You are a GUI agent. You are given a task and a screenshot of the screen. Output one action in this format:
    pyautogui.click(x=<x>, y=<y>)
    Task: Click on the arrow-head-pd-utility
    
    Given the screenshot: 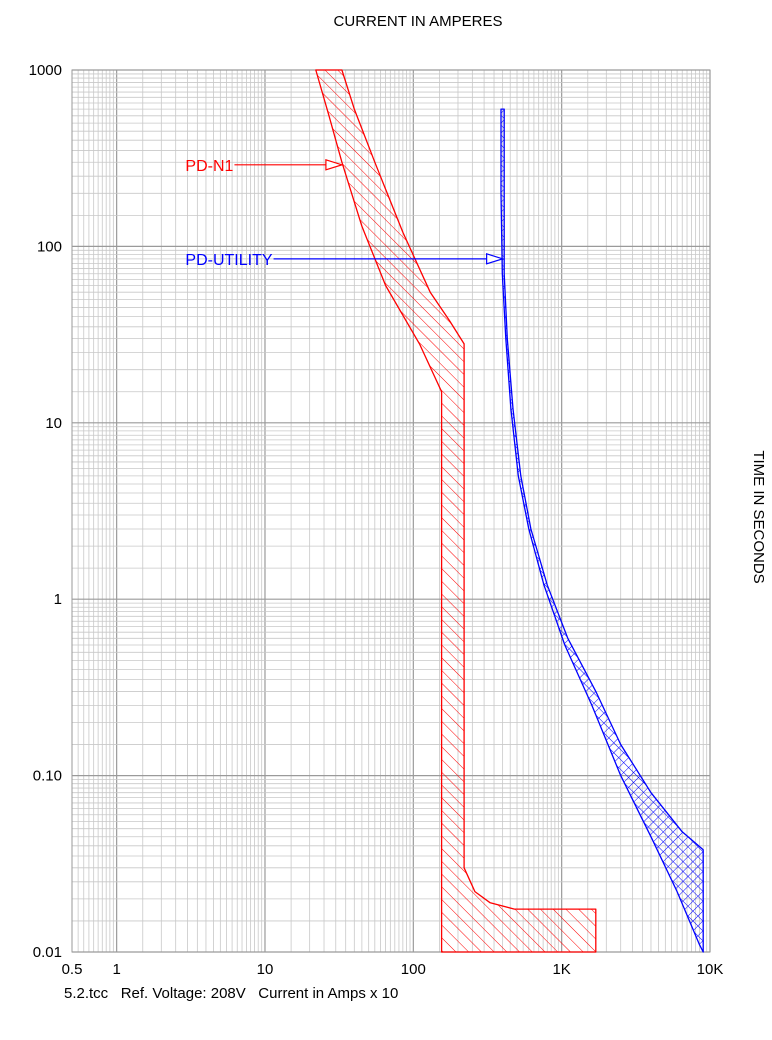 What is the action you would take?
    pyautogui.click(x=495, y=259)
    